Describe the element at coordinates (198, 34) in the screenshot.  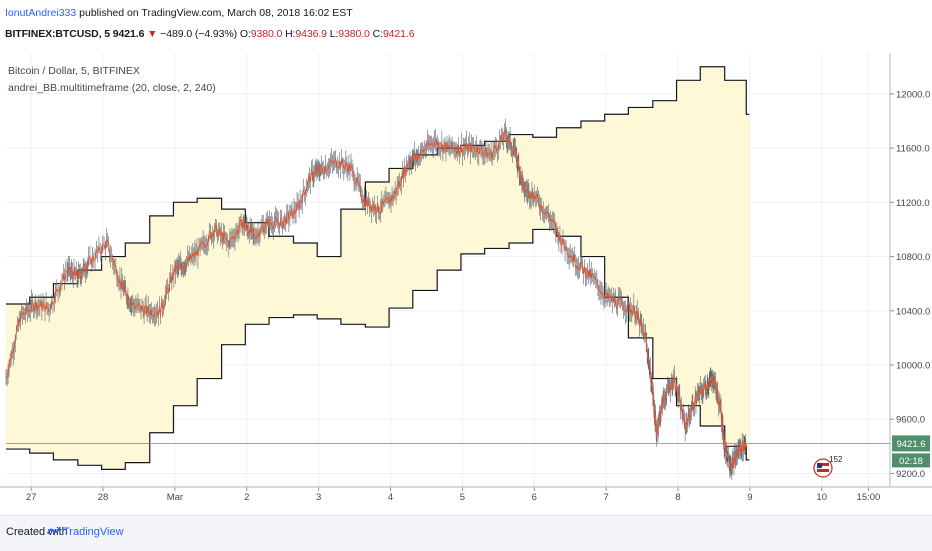
I see `price-change: −489.0 (−4.93%)` at that location.